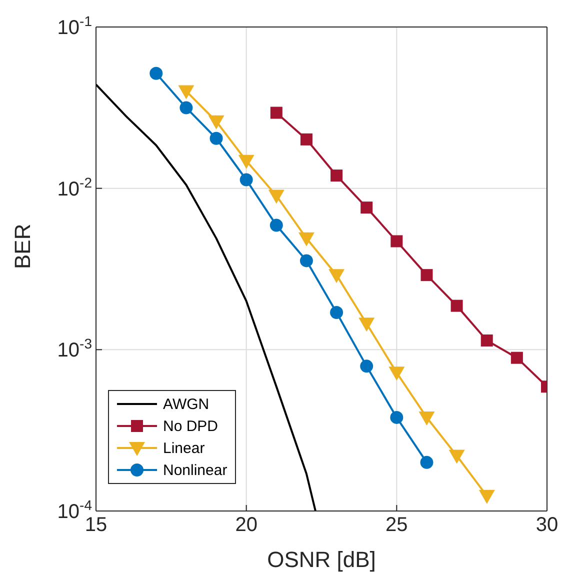  I want to click on y-axis-title: BER, so click(22, 246).